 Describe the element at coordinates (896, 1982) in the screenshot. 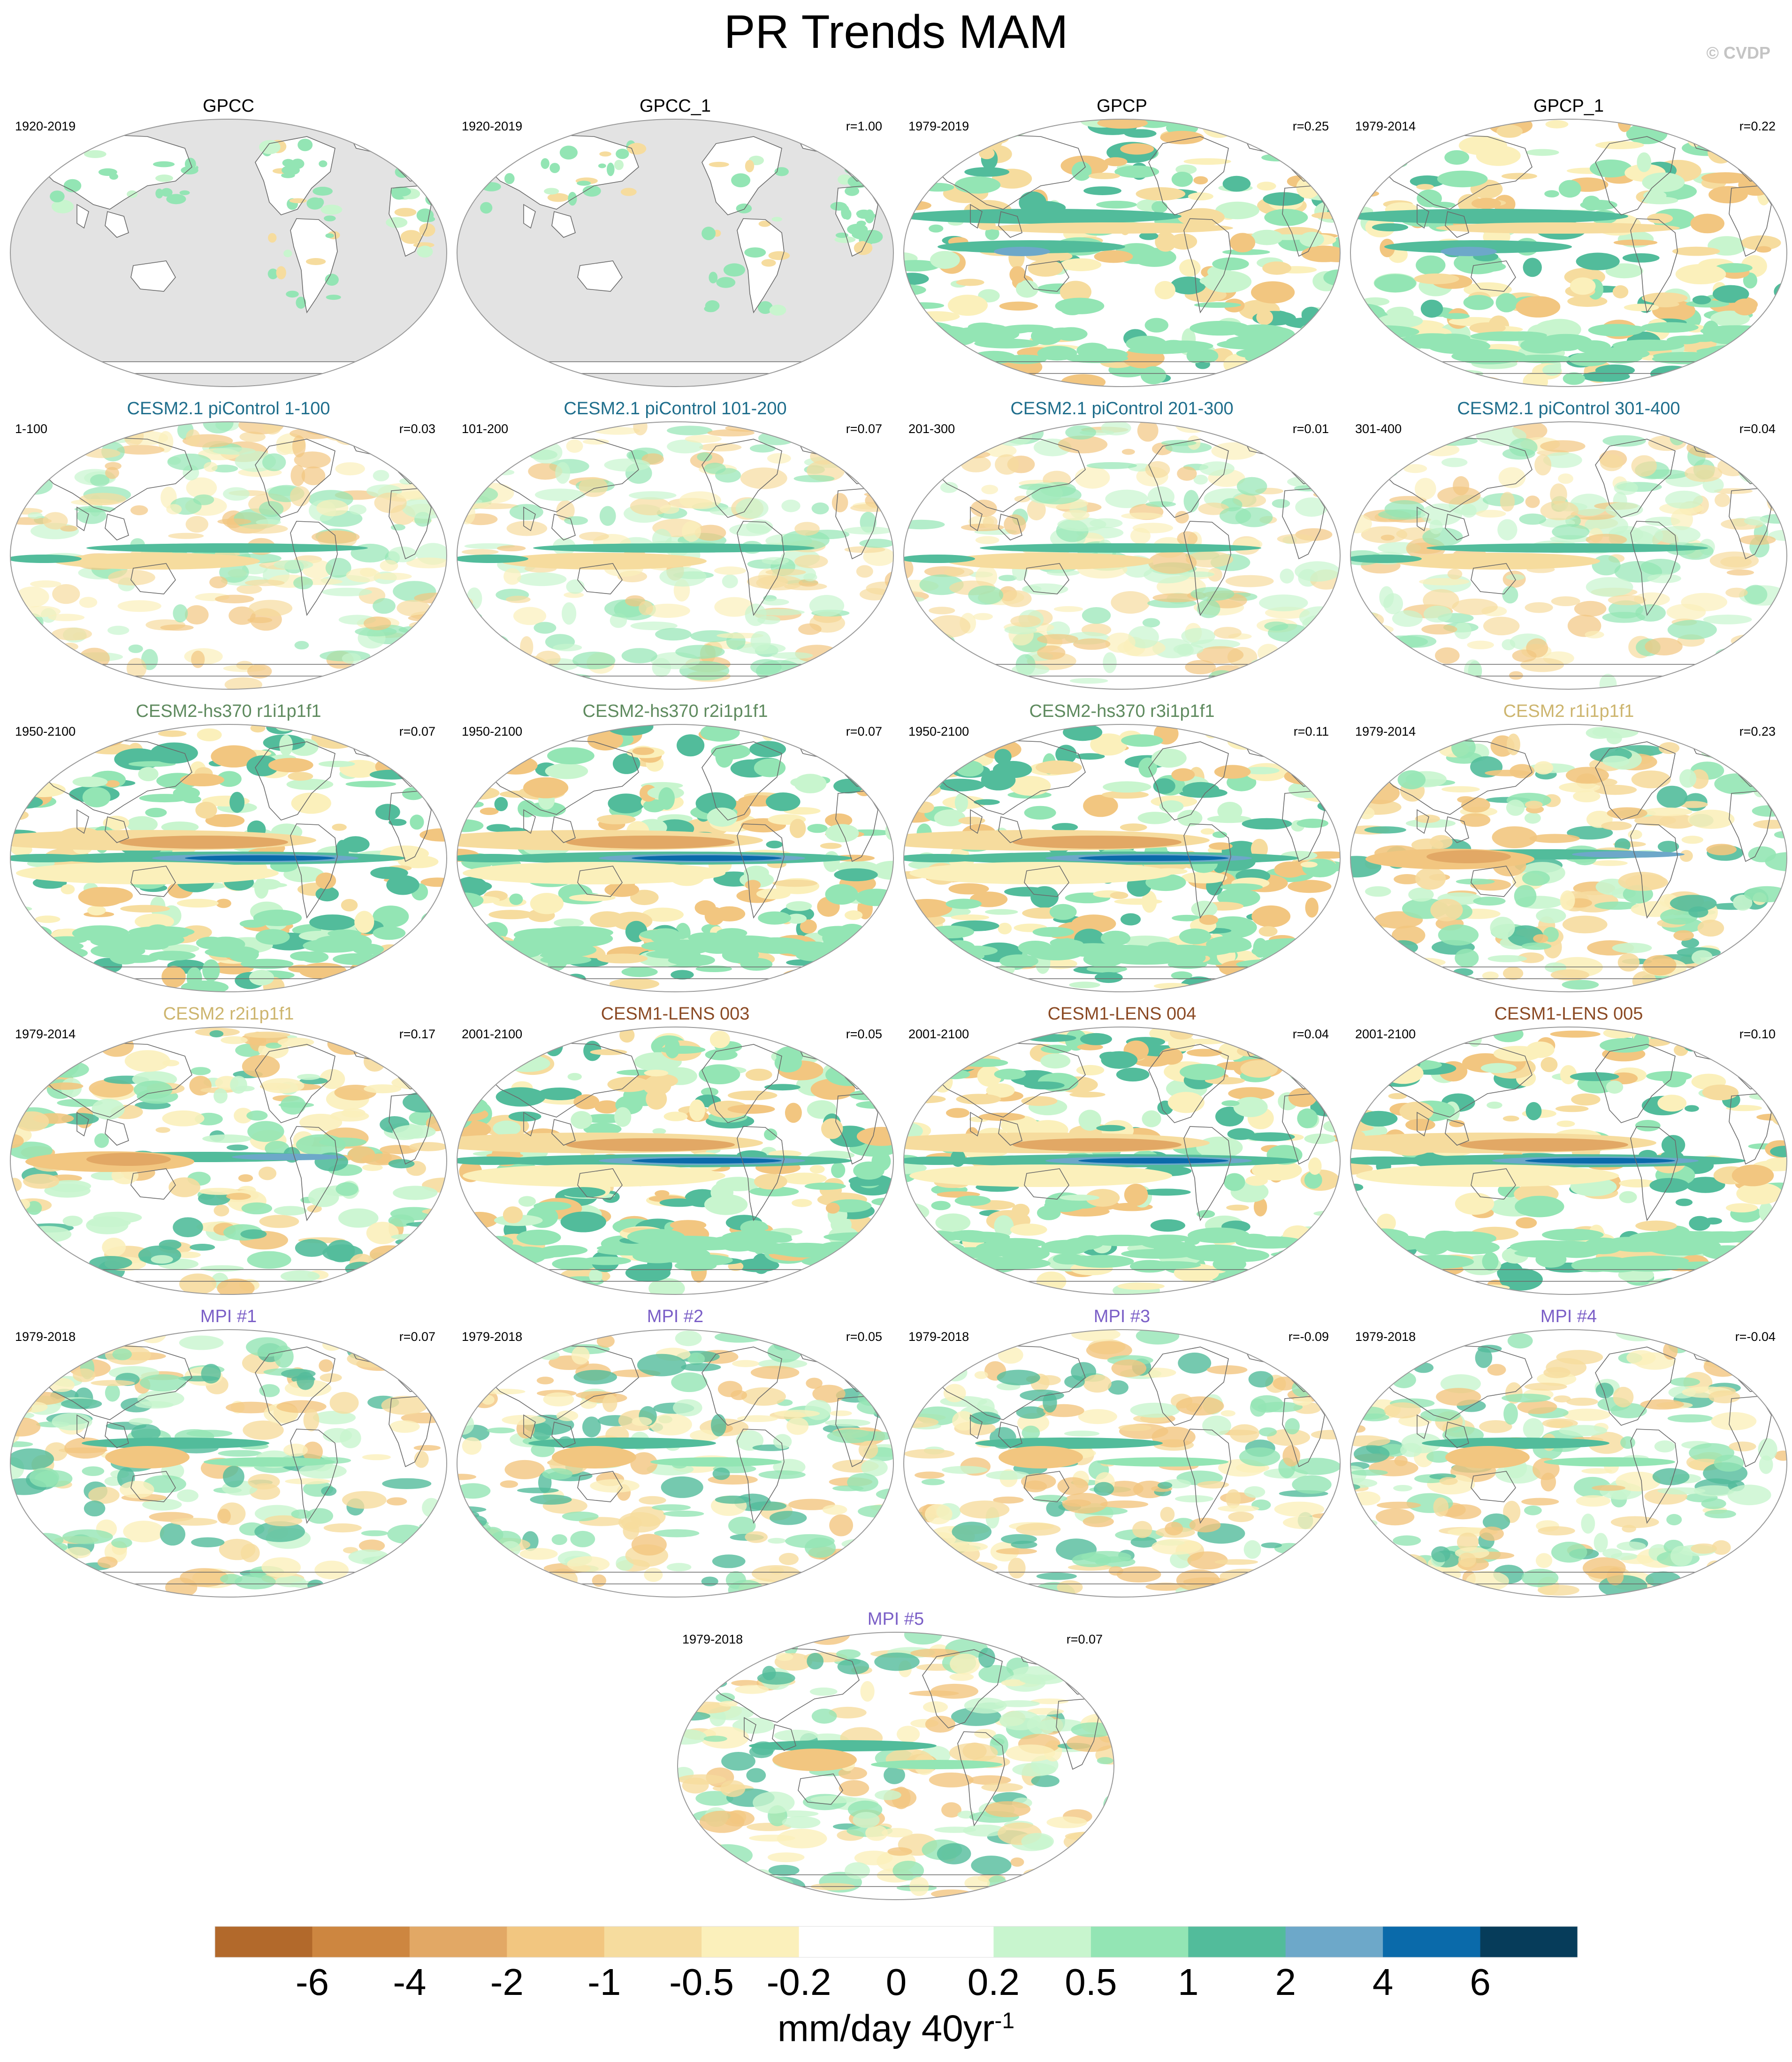

I see `colorbar-tick-label: 0` at that location.